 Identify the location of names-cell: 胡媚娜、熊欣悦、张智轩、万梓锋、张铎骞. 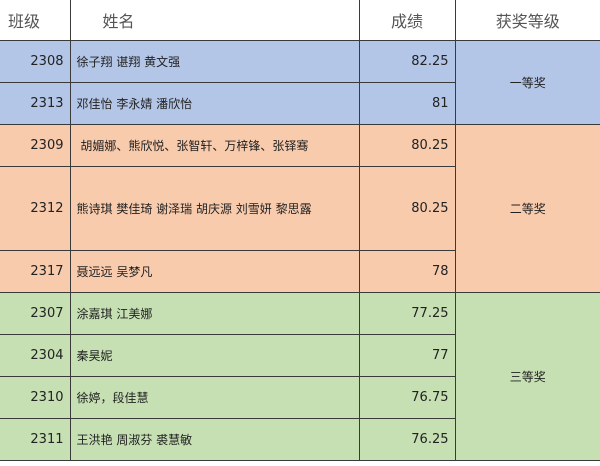
(214, 145).